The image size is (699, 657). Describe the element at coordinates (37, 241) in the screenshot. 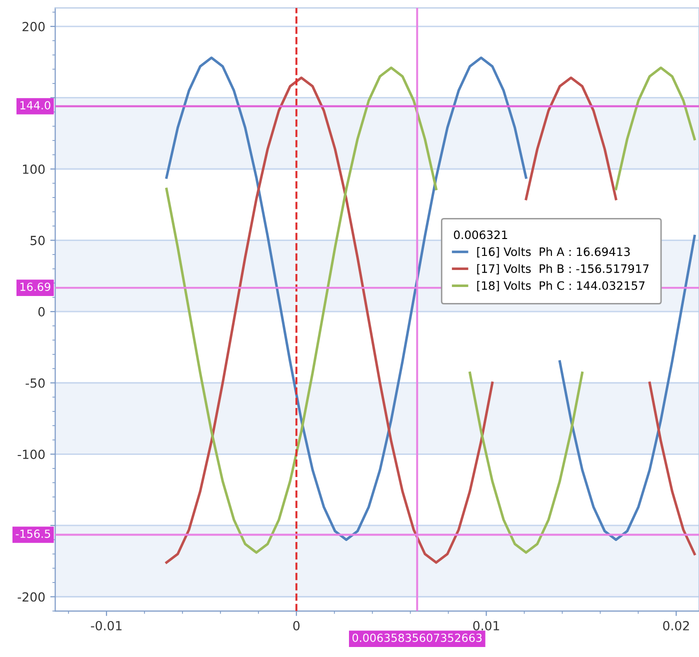

I see `y-tick-label: 50` at that location.